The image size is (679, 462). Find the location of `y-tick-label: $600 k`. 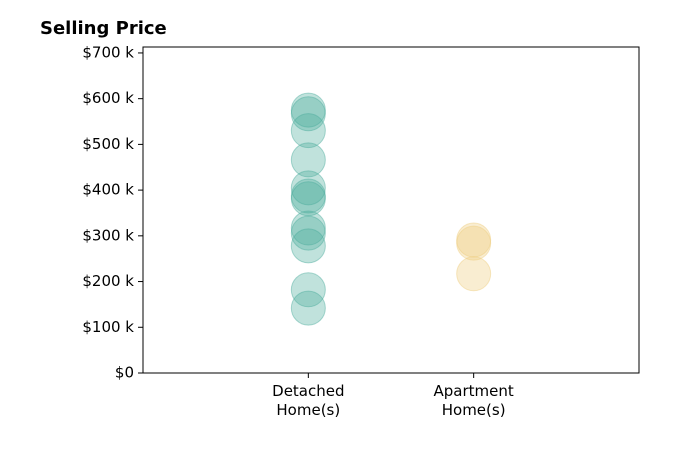

y-tick-label: $600 k is located at coordinates (108, 98).